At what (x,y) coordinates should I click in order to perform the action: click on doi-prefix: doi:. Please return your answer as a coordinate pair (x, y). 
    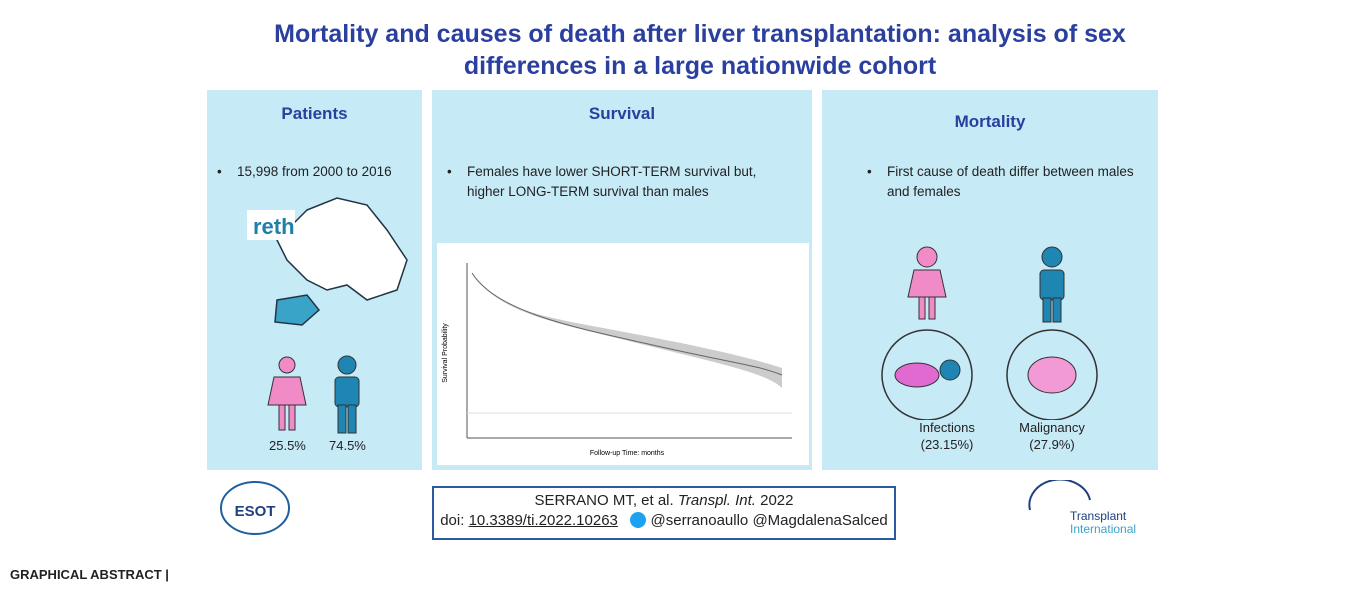
    Looking at the image, I should click on (452, 520).